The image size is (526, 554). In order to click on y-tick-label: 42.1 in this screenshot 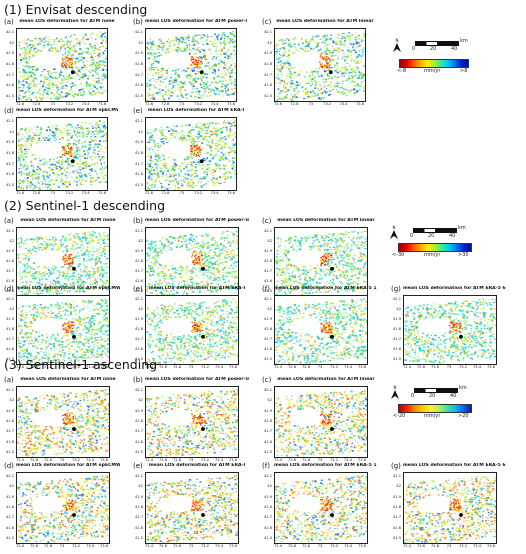, I will do `click(138, 32)`.